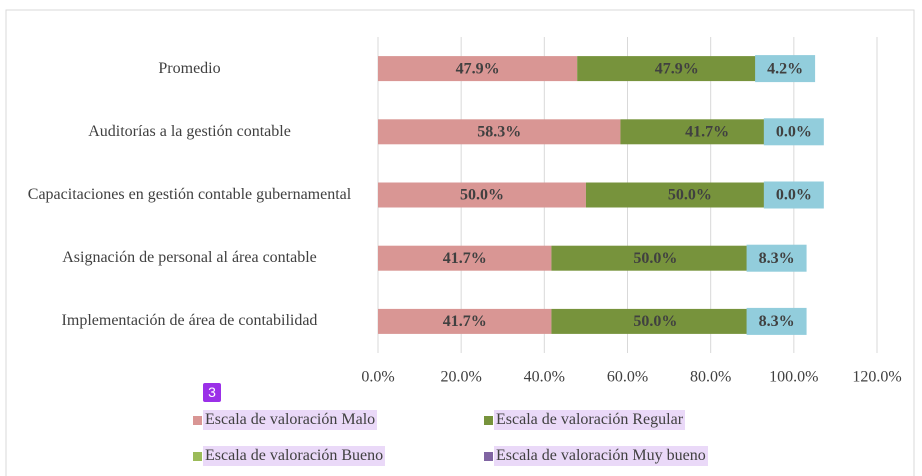 The height and width of the screenshot is (476, 922). Describe the element at coordinates (377, 377) in the screenshot. I see `x-tick-label: 0.0%` at that location.